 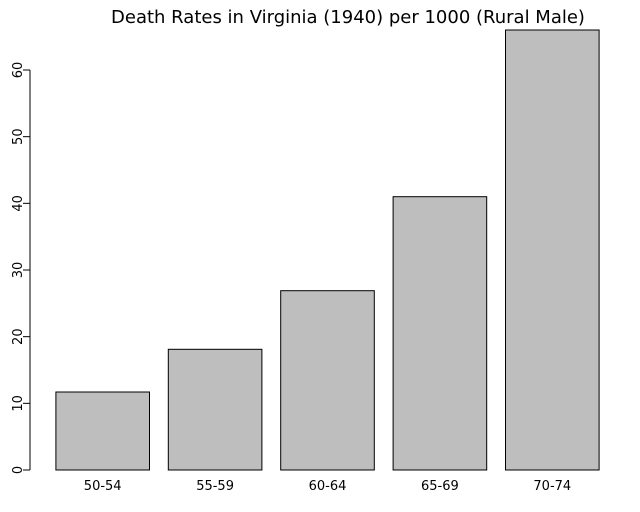 What do you see at coordinates (18, 336) in the screenshot?
I see `y-tick-label: 20` at bounding box center [18, 336].